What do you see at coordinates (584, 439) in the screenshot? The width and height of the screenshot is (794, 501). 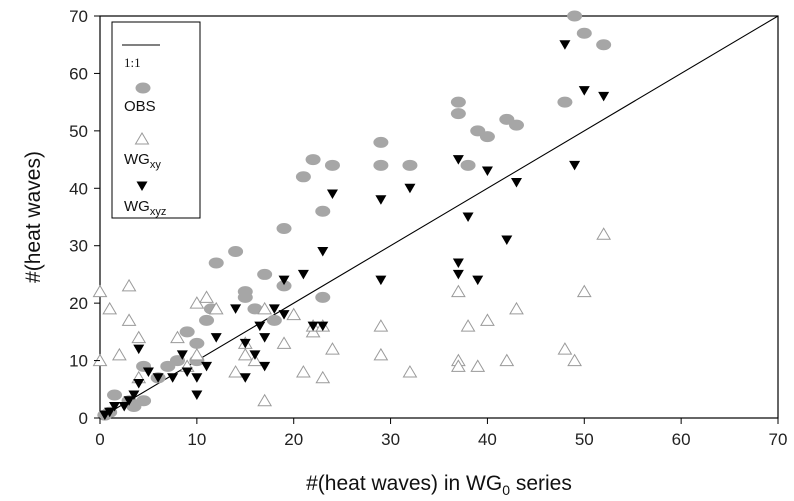 I see `x-tick-label: 50` at bounding box center [584, 439].